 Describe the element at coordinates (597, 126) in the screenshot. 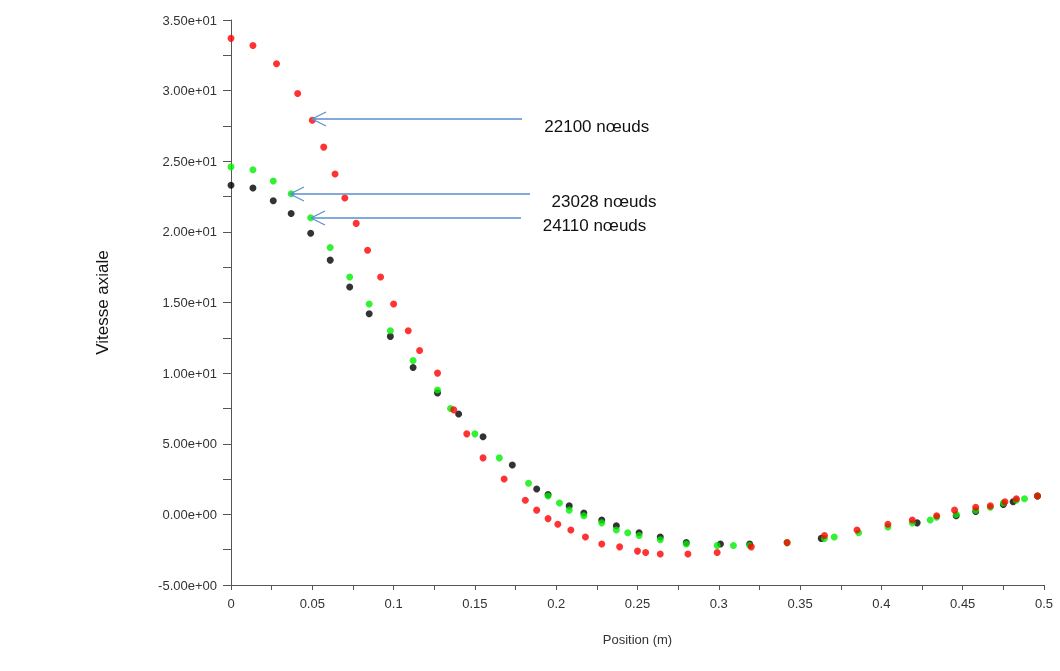

I see `annotation: 22100 nœuds` at that location.